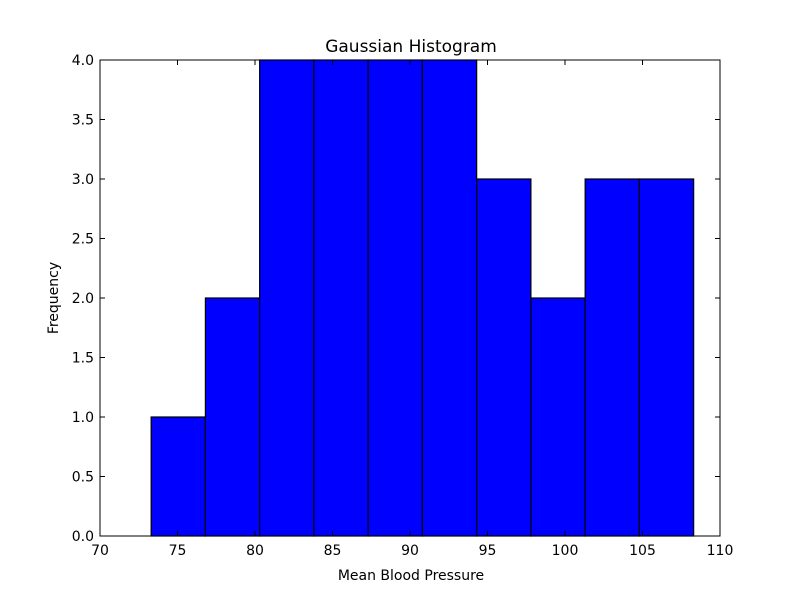  I want to click on y-tick-label: 2.5, so click(83, 240).